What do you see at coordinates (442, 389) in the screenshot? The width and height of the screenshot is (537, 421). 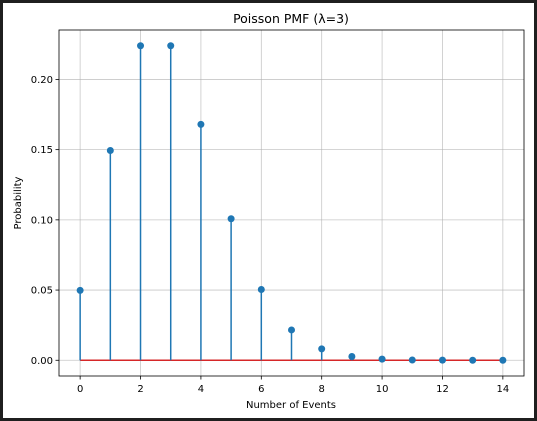 I see `x-tick-label: 12` at bounding box center [442, 389].